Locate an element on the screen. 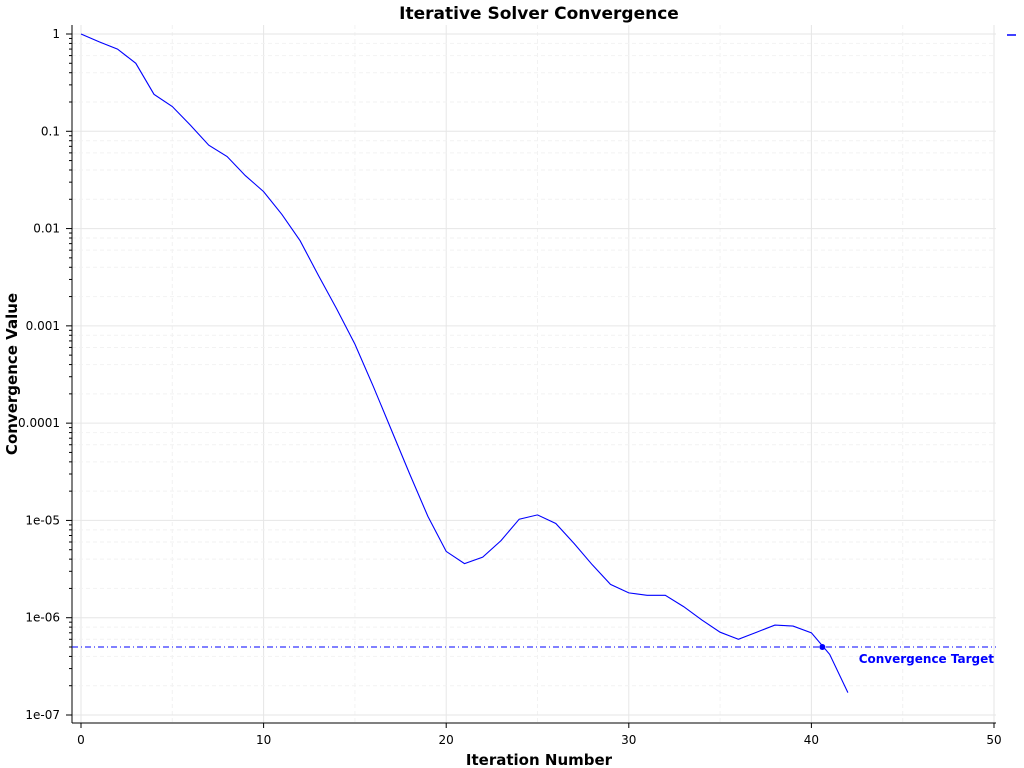 The height and width of the screenshot is (768, 1024). y-tick-label: 0.1 is located at coordinates (50, 131).